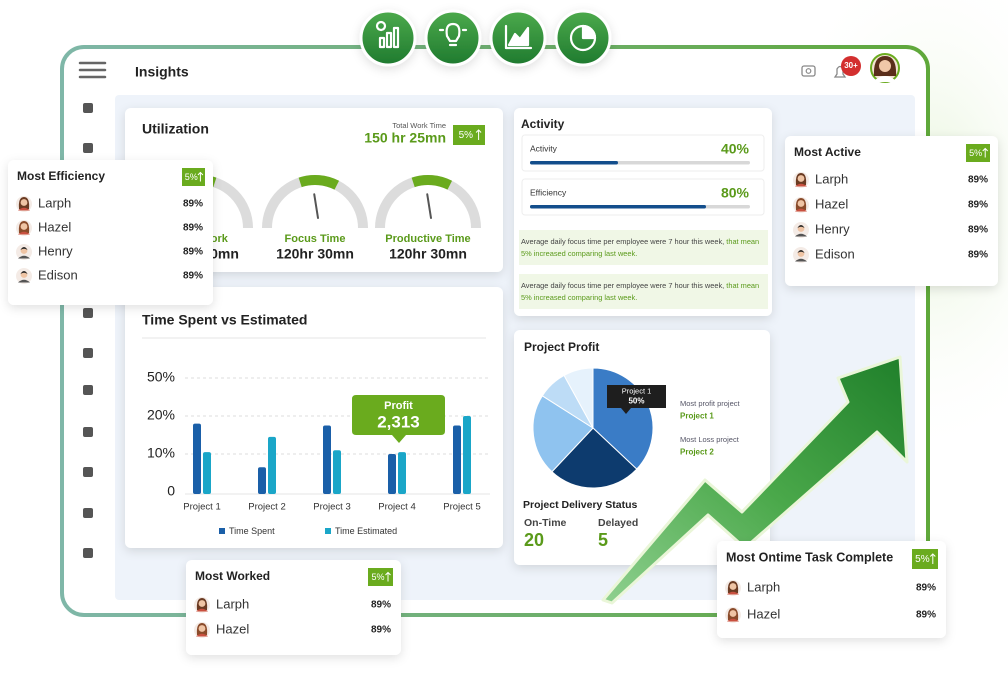 This screenshot has height=676, width=1008. Describe the element at coordinates (405, 138) in the screenshot. I see `total-value: 150 hr 25mn` at that location.